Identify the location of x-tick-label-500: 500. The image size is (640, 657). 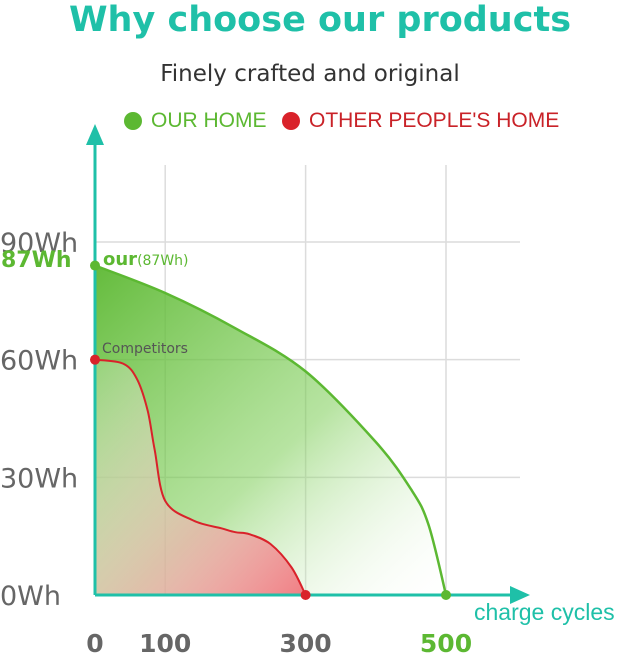
(446, 643).